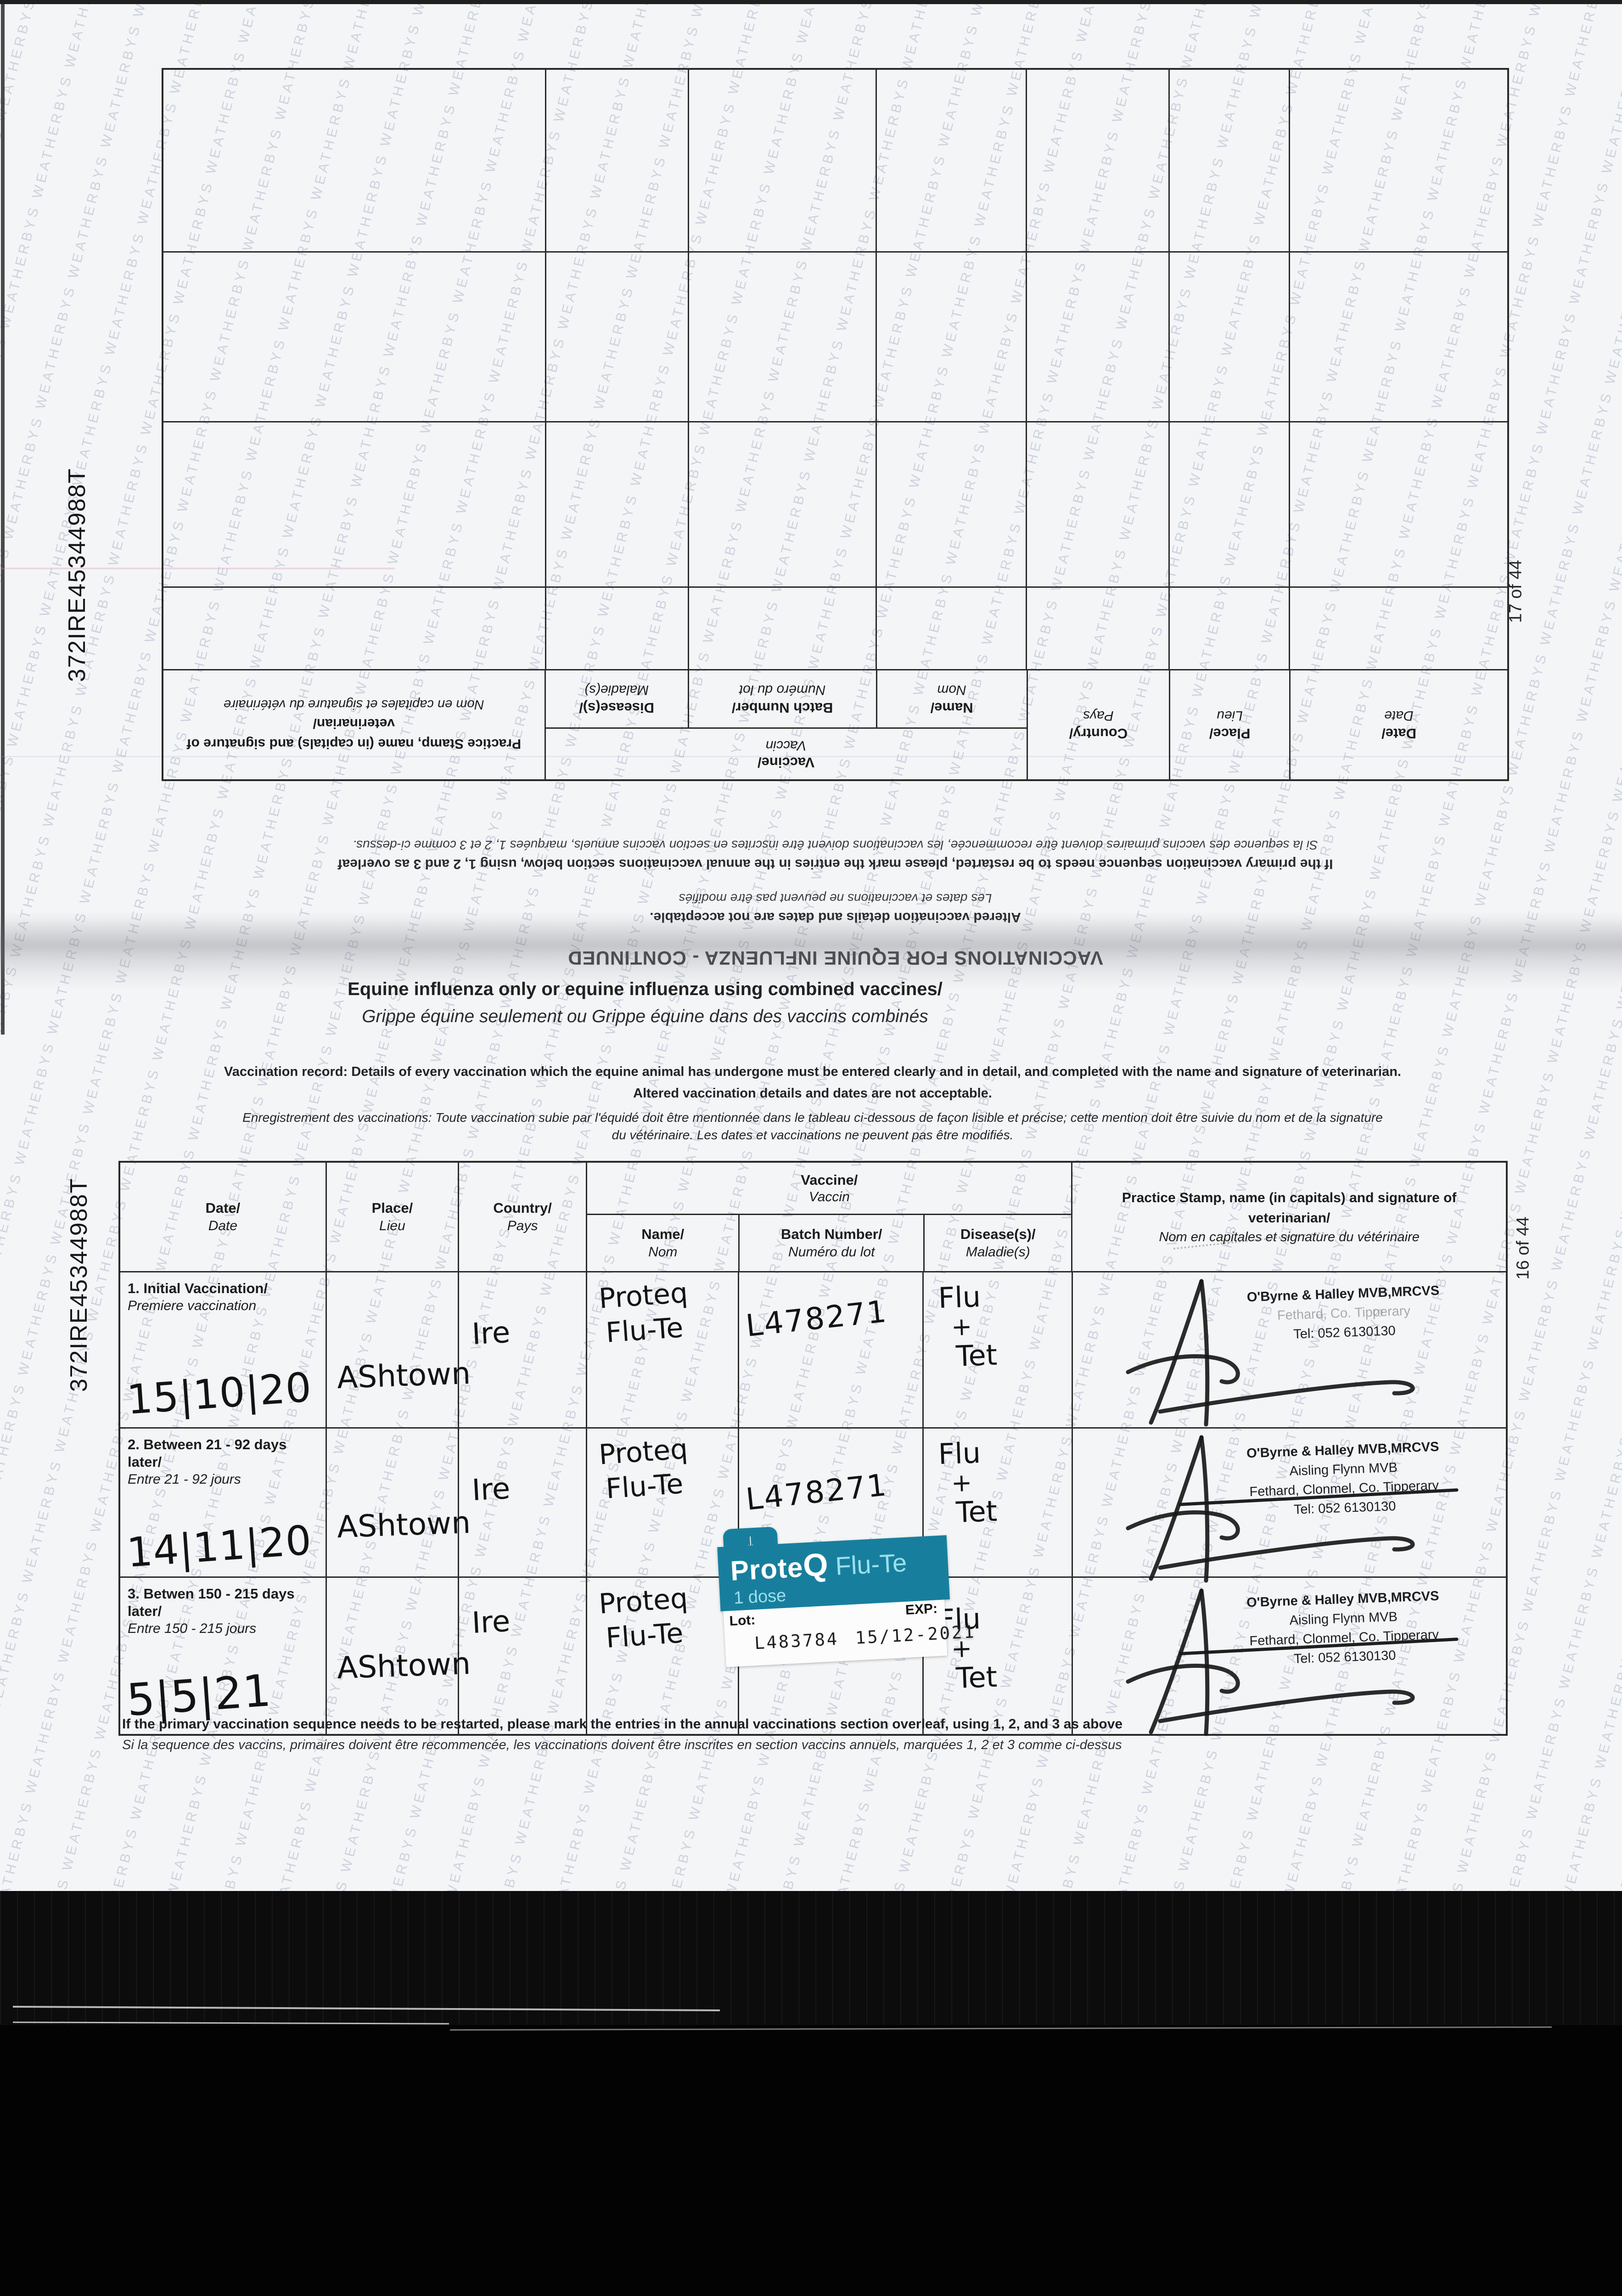 The image size is (1622, 2296). What do you see at coordinates (922, 1610) in the screenshot?
I see `sticker-exp-label: EXP:` at bounding box center [922, 1610].